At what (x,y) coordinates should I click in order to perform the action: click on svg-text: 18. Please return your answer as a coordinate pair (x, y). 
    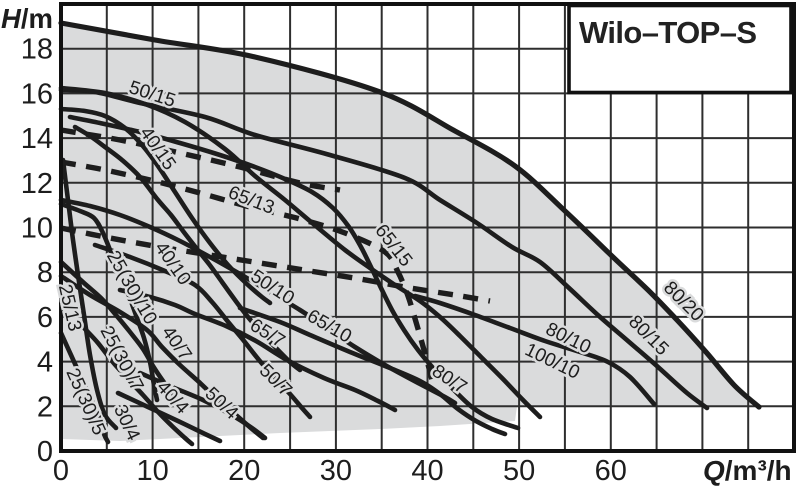
    Looking at the image, I should click on (37, 50).